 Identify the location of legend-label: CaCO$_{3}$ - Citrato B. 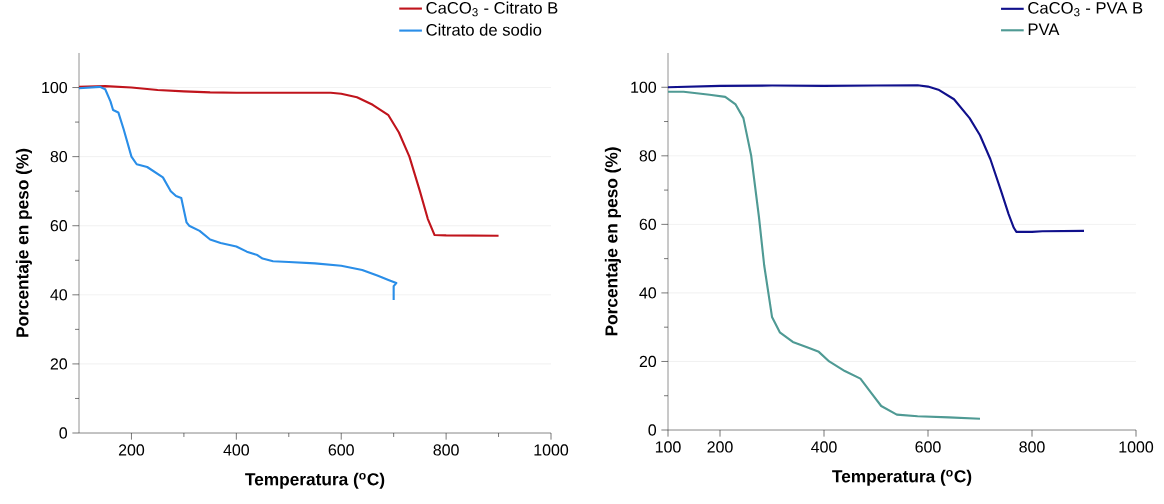
(492, 9).